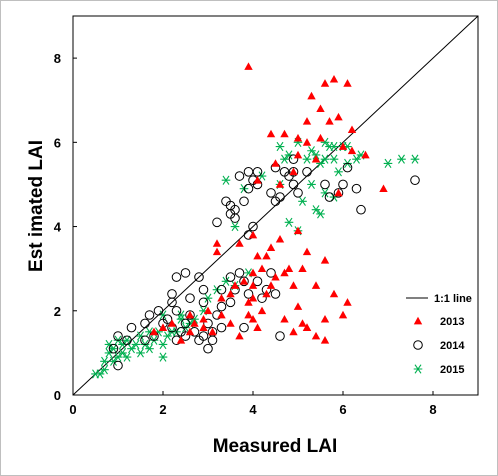 Image resolution: width=498 pixels, height=476 pixels. I want to click on y-axis-title: Est imated LAI, so click(36, 206).